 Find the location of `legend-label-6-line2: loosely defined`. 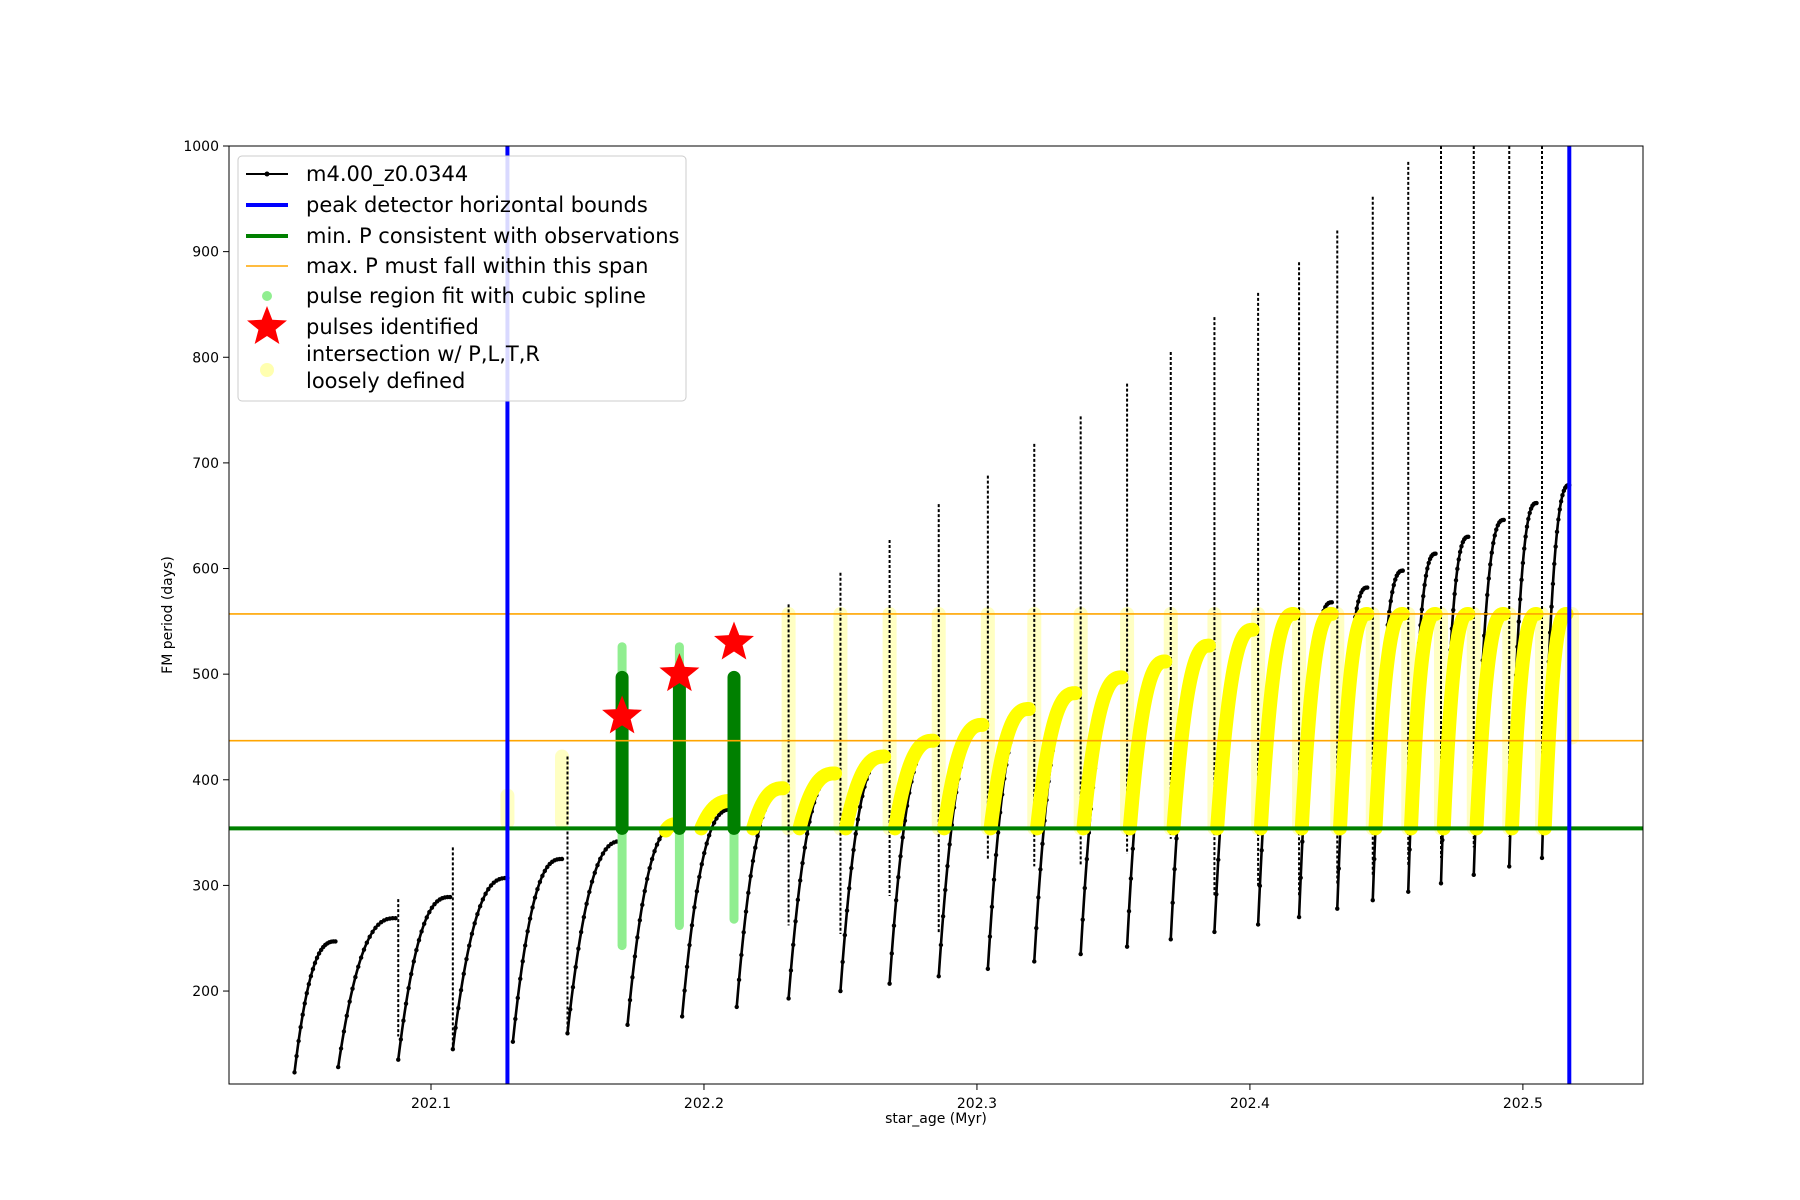

legend-label-6-line2: loosely defined is located at coordinates (385, 381).